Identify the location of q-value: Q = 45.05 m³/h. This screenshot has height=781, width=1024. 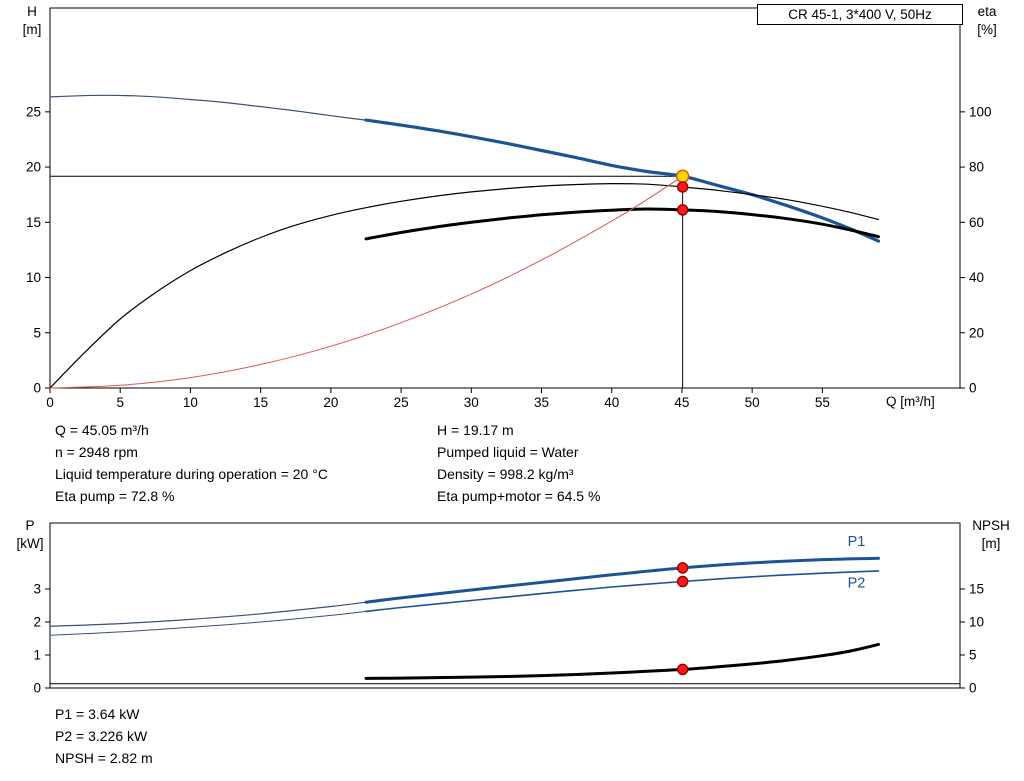
(102, 430).